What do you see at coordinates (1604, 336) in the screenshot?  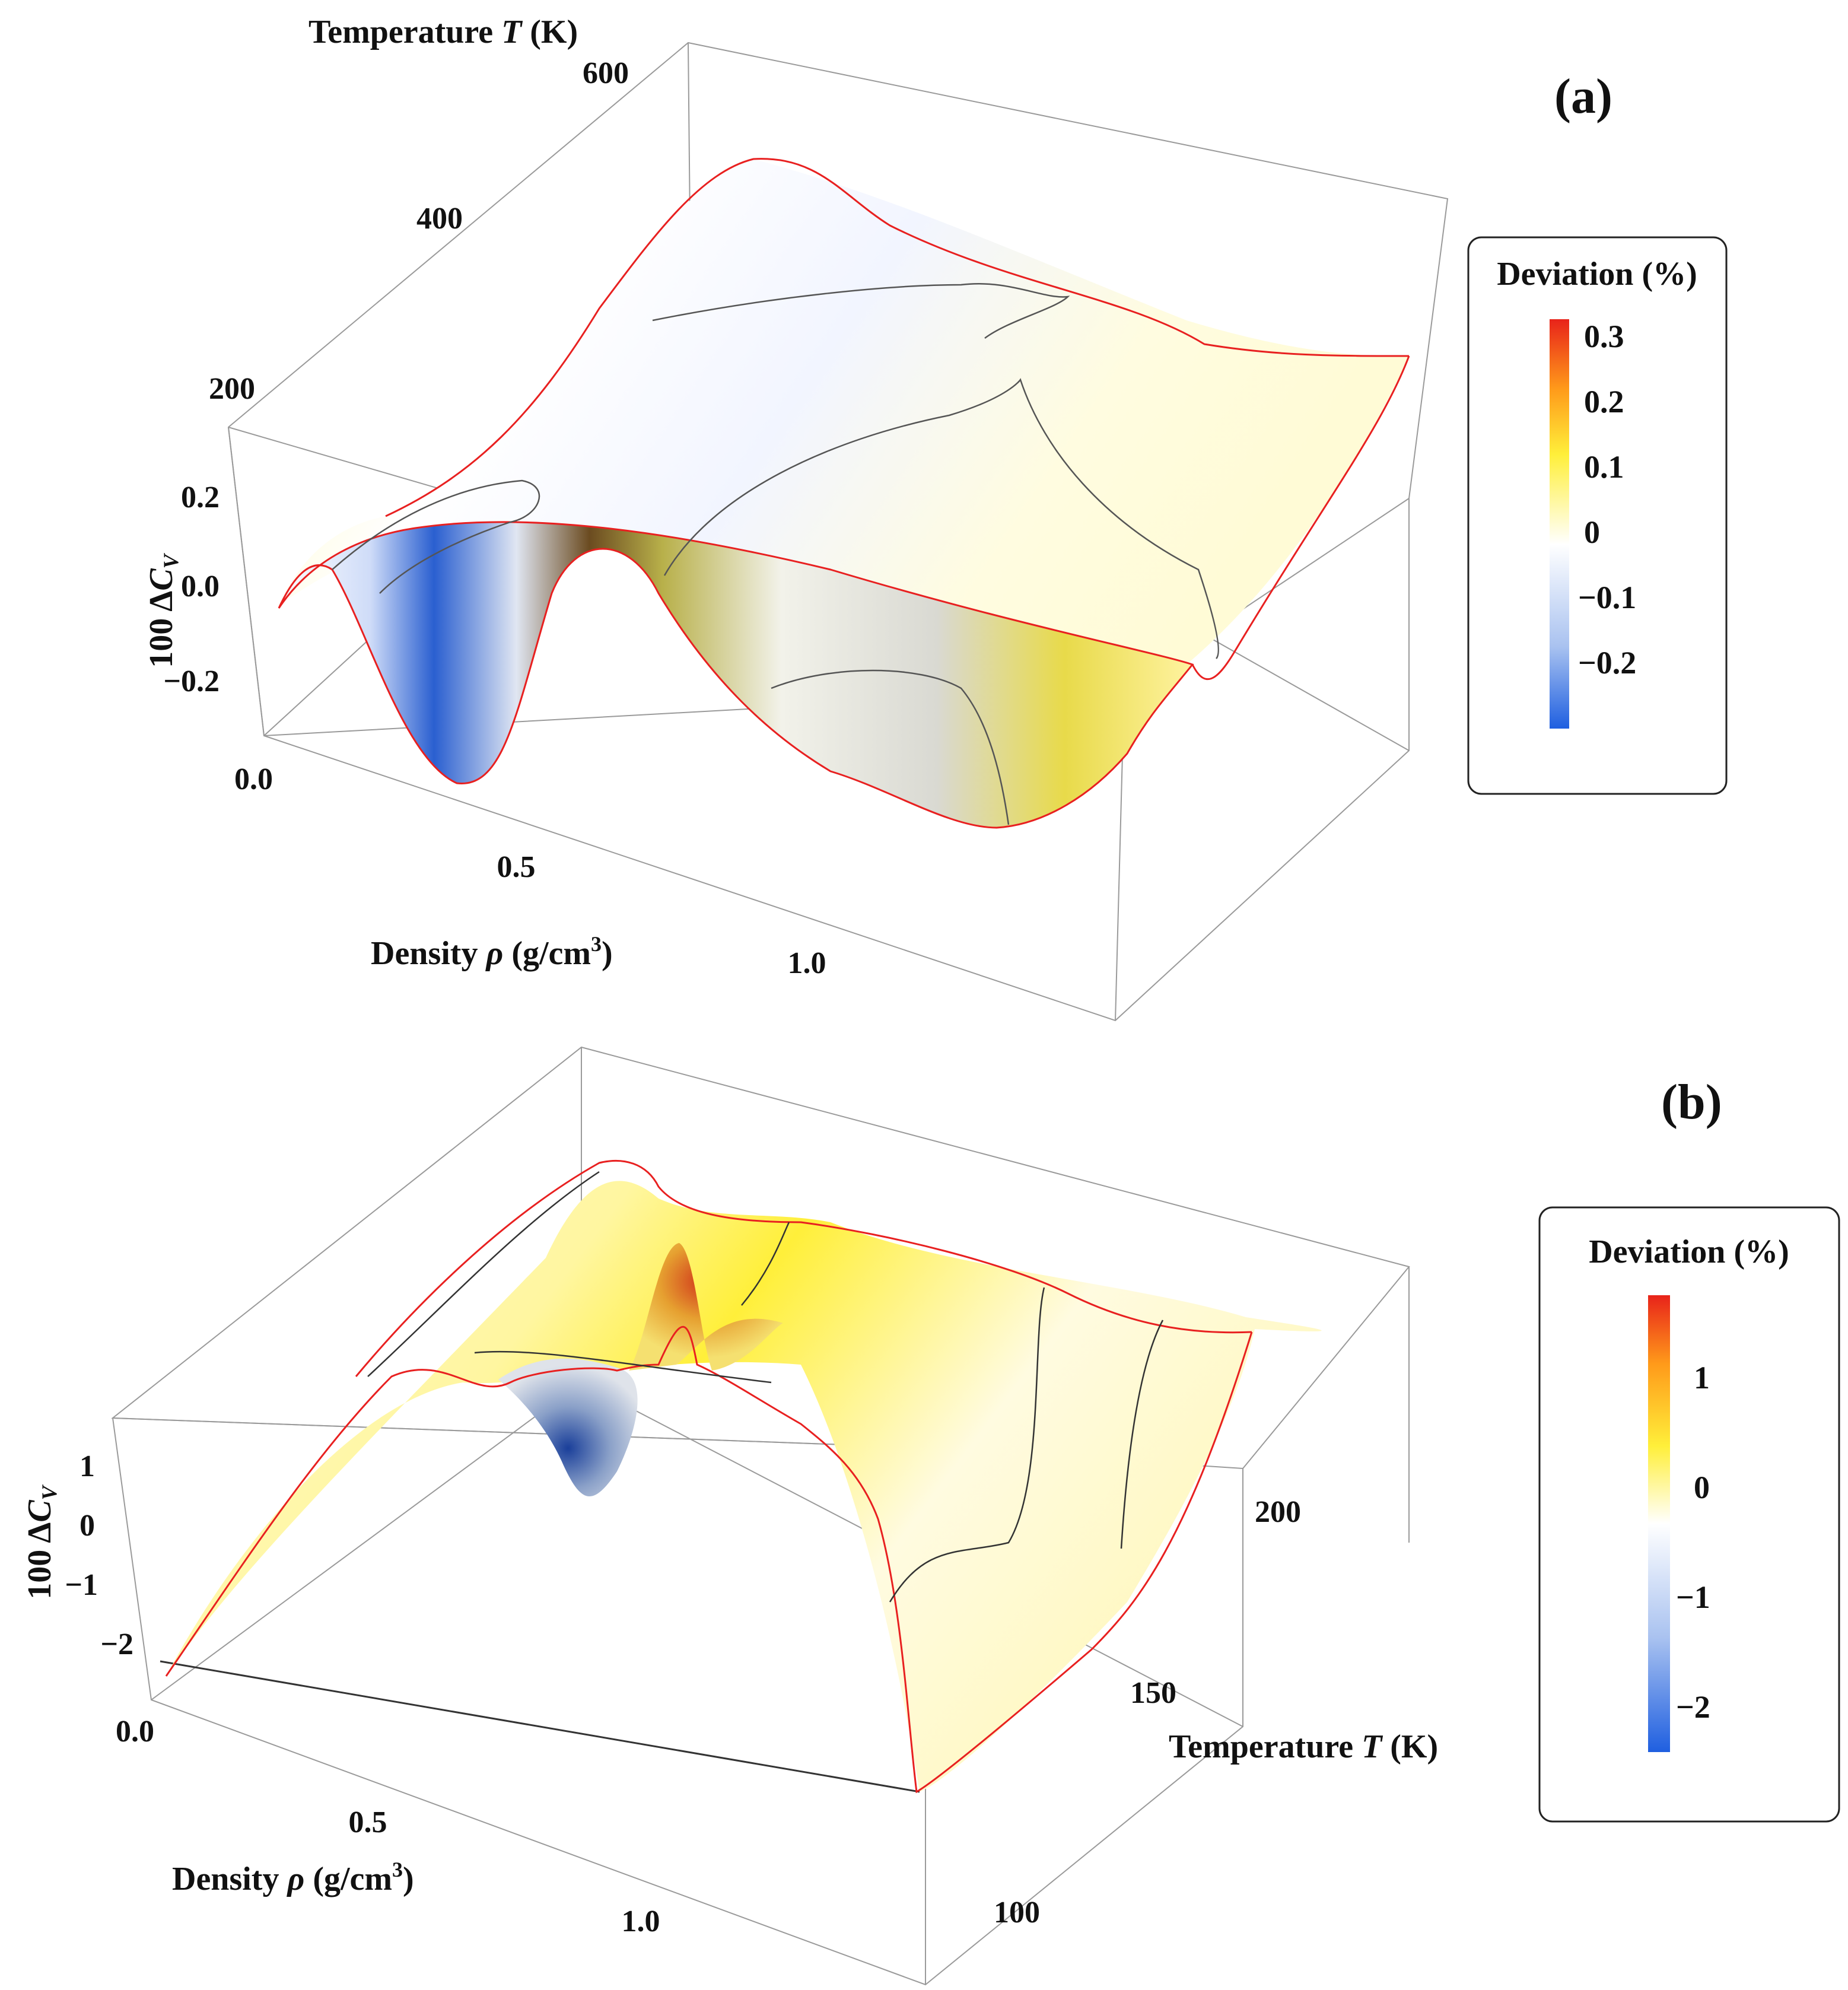 I see `colorbar-tick-label: 0.3` at bounding box center [1604, 336].